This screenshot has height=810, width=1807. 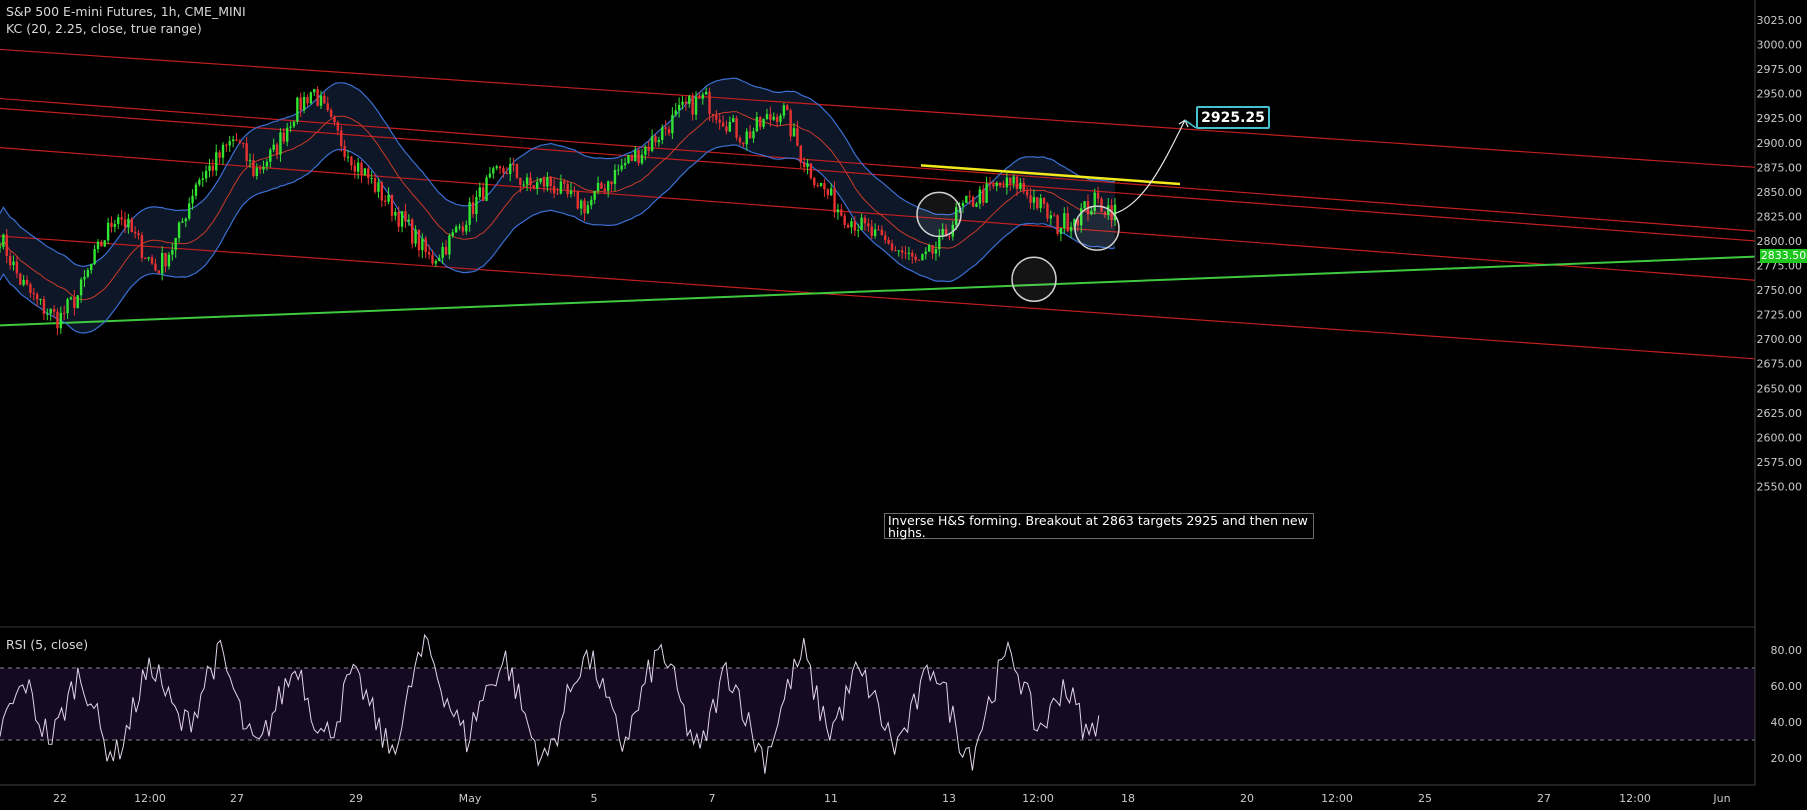 I want to click on rsi-tick-label: 80.00, so click(x=1787, y=650).